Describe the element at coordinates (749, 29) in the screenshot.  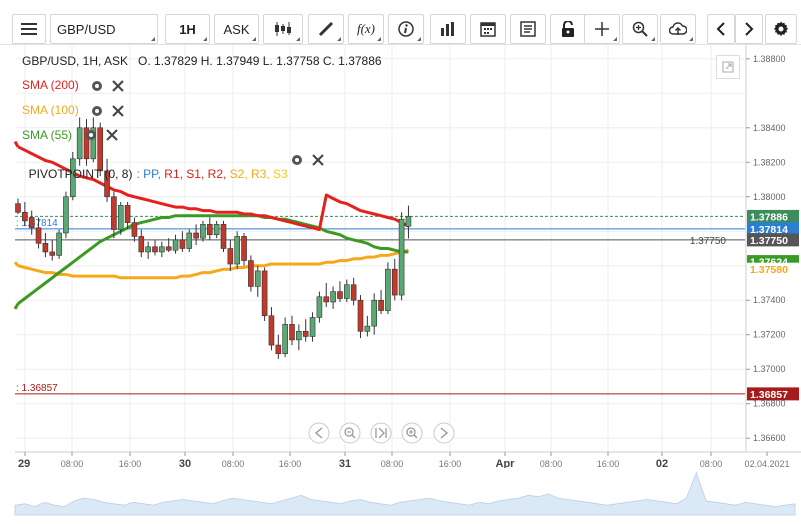
I see `scroll-right-button` at that location.